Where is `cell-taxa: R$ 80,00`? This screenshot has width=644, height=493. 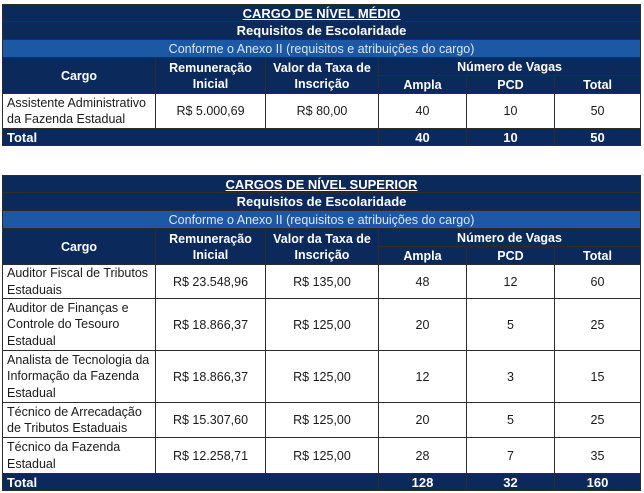
cell-taxa: R$ 80,00 is located at coordinates (322, 111).